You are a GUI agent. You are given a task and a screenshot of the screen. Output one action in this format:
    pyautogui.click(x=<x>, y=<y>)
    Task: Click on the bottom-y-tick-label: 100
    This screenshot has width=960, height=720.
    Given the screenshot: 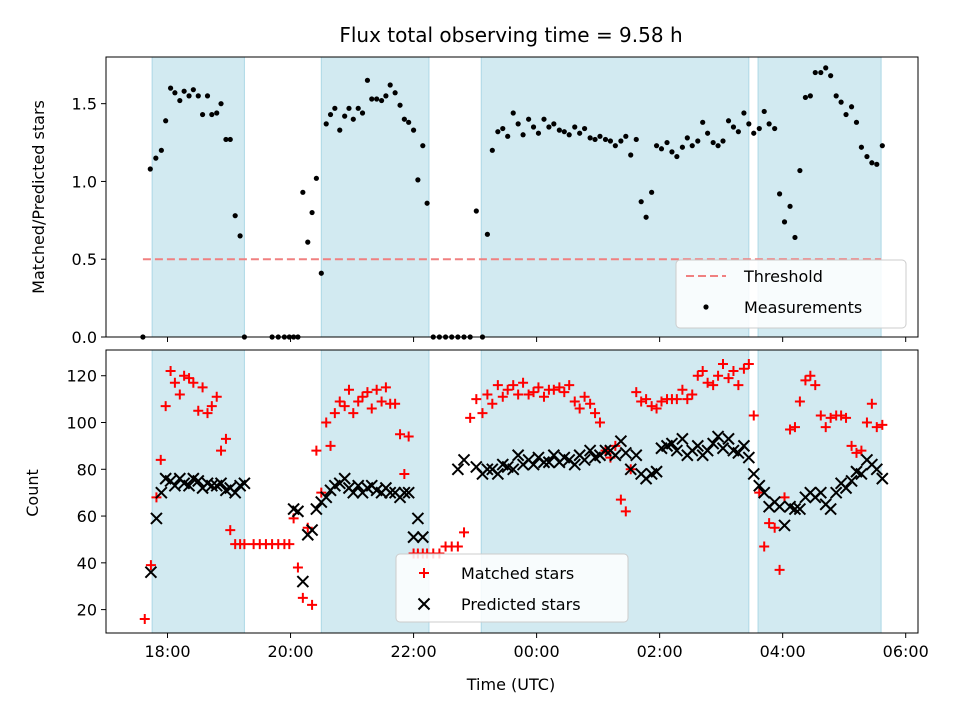 What is the action you would take?
    pyautogui.click(x=81, y=423)
    